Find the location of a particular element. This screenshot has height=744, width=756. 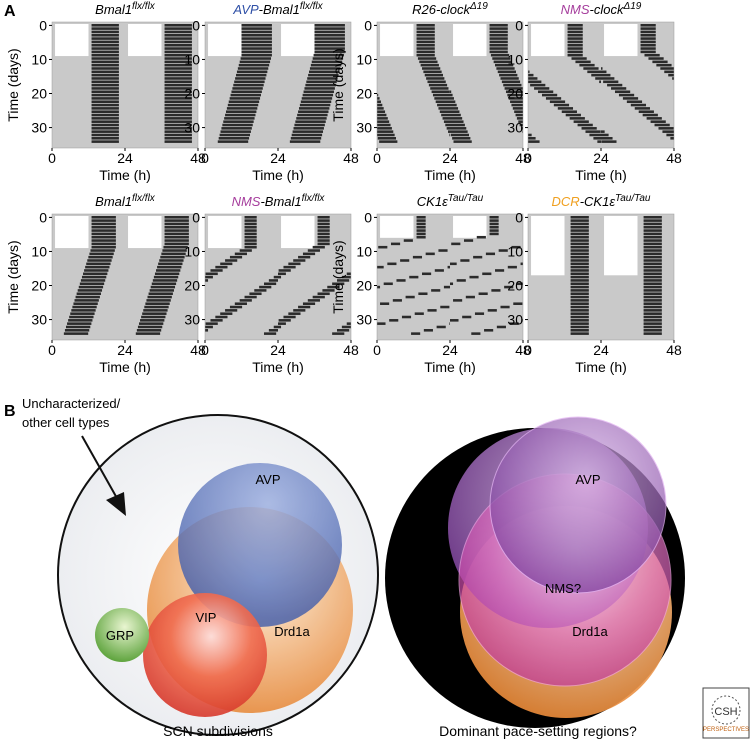

y-tick-label: 20 is located at coordinates (39, 94).